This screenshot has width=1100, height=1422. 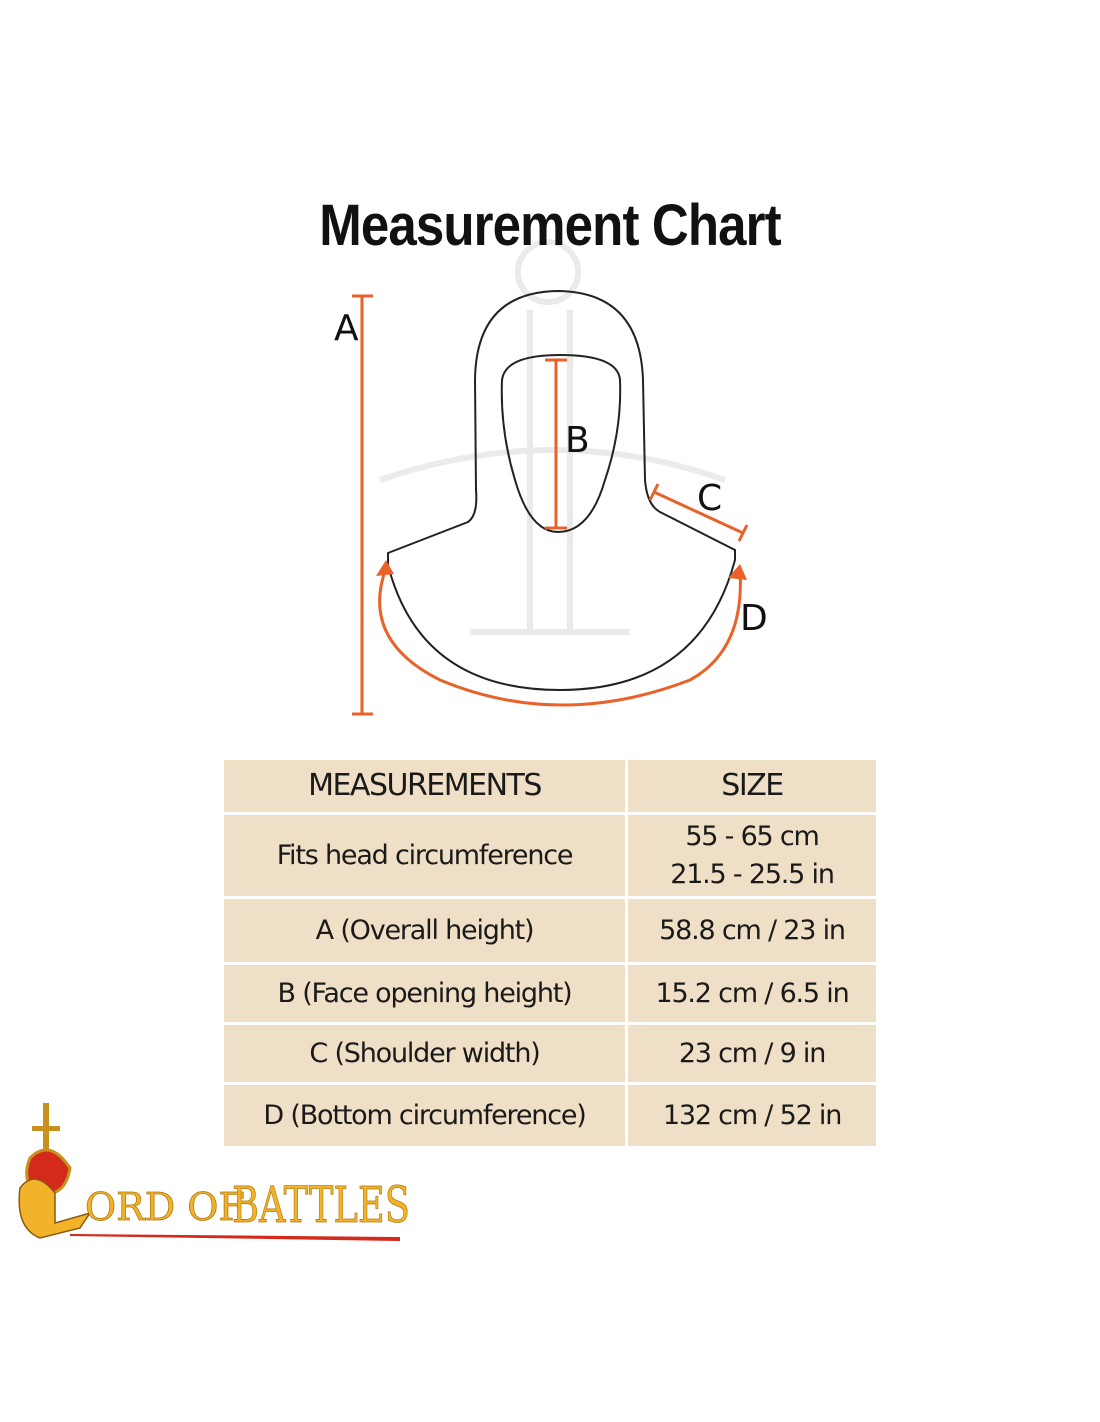 I want to click on header-measurements: MEASUREMENTS, so click(x=424, y=786).